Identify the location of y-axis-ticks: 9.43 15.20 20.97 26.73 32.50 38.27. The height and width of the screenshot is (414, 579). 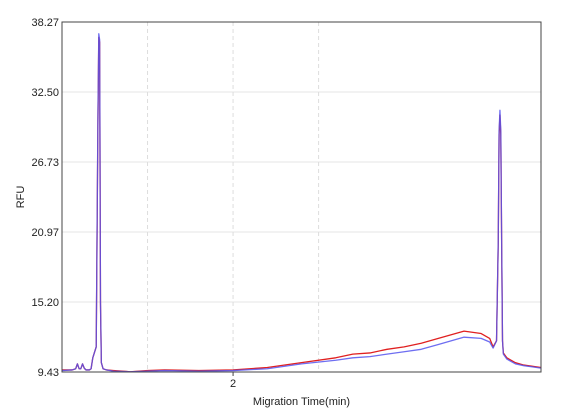
(45, 198).